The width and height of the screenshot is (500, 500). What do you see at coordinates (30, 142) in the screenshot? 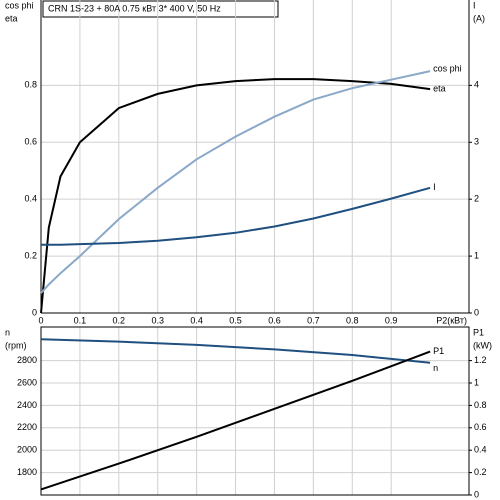
I see `y-tick-label: 0.6` at bounding box center [30, 142].